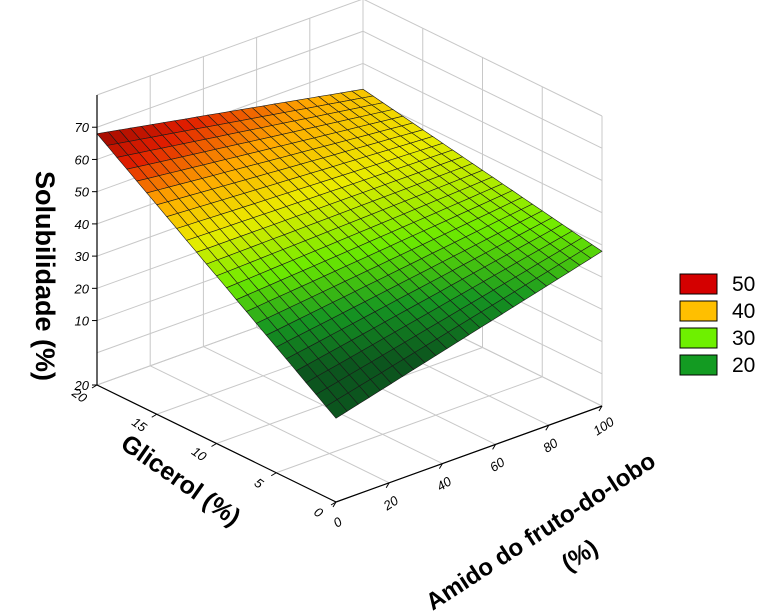 Image resolution: width=762 pixels, height=611 pixels. Describe the element at coordinates (181, 480) in the screenshot. I see `y-axis-title: Glicerol (%)` at that location.